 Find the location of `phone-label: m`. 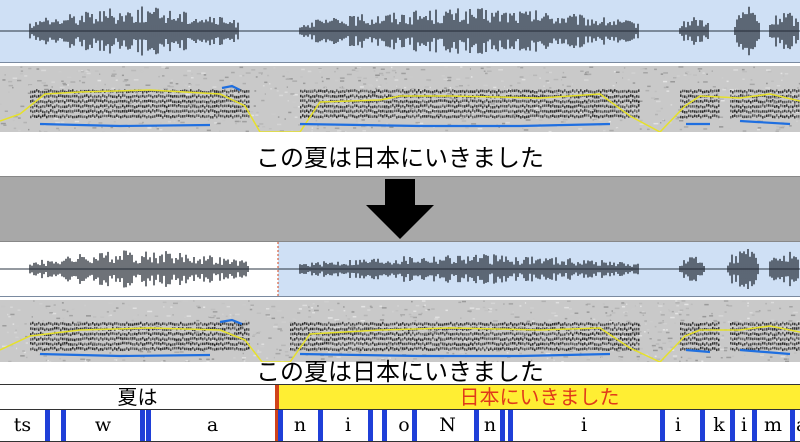

phone-label: m is located at coordinates (773, 425).